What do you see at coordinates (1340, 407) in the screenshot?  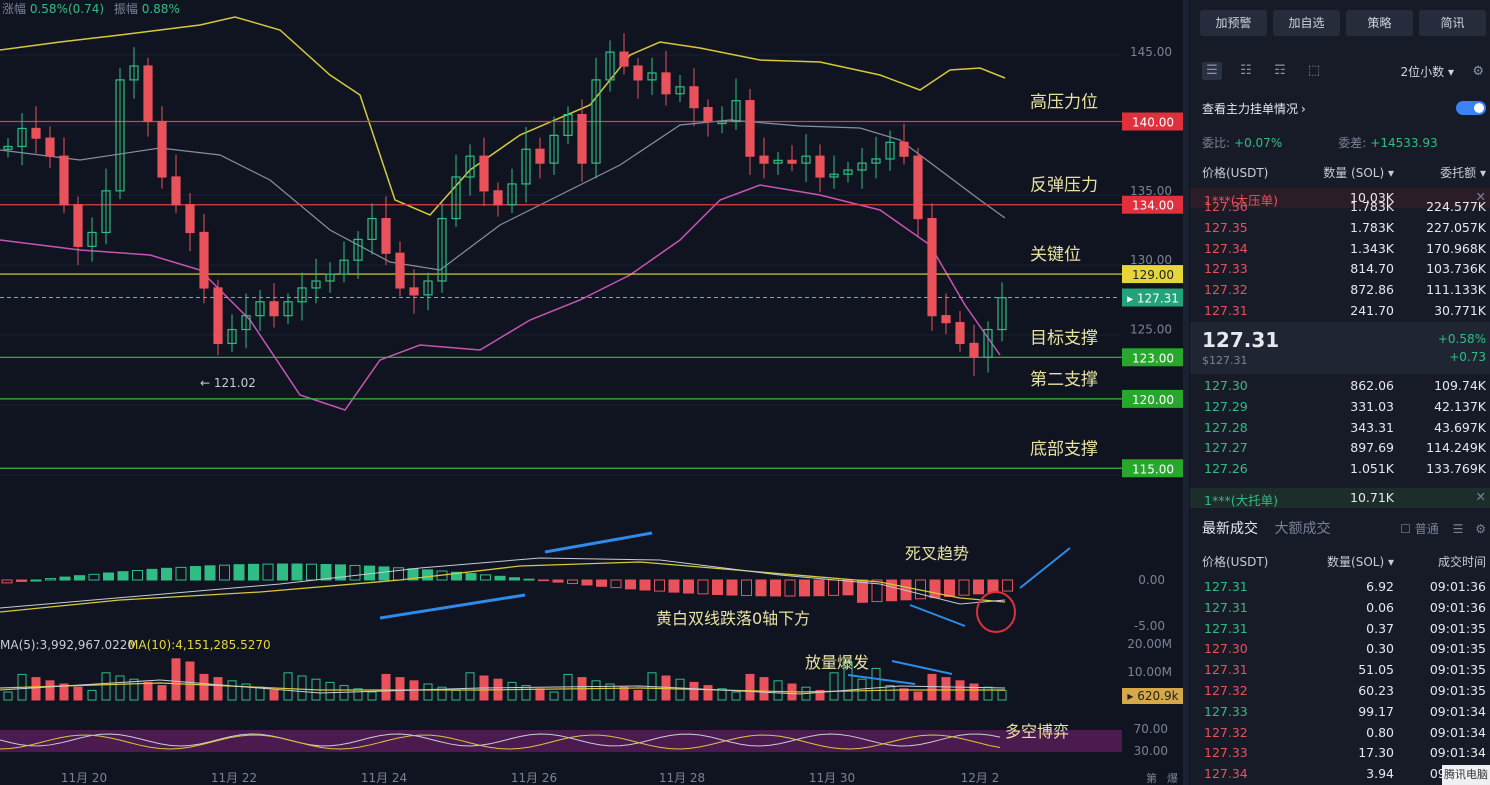 I see `bid-row: 127.29 331.03 42.137K` at bounding box center [1340, 407].